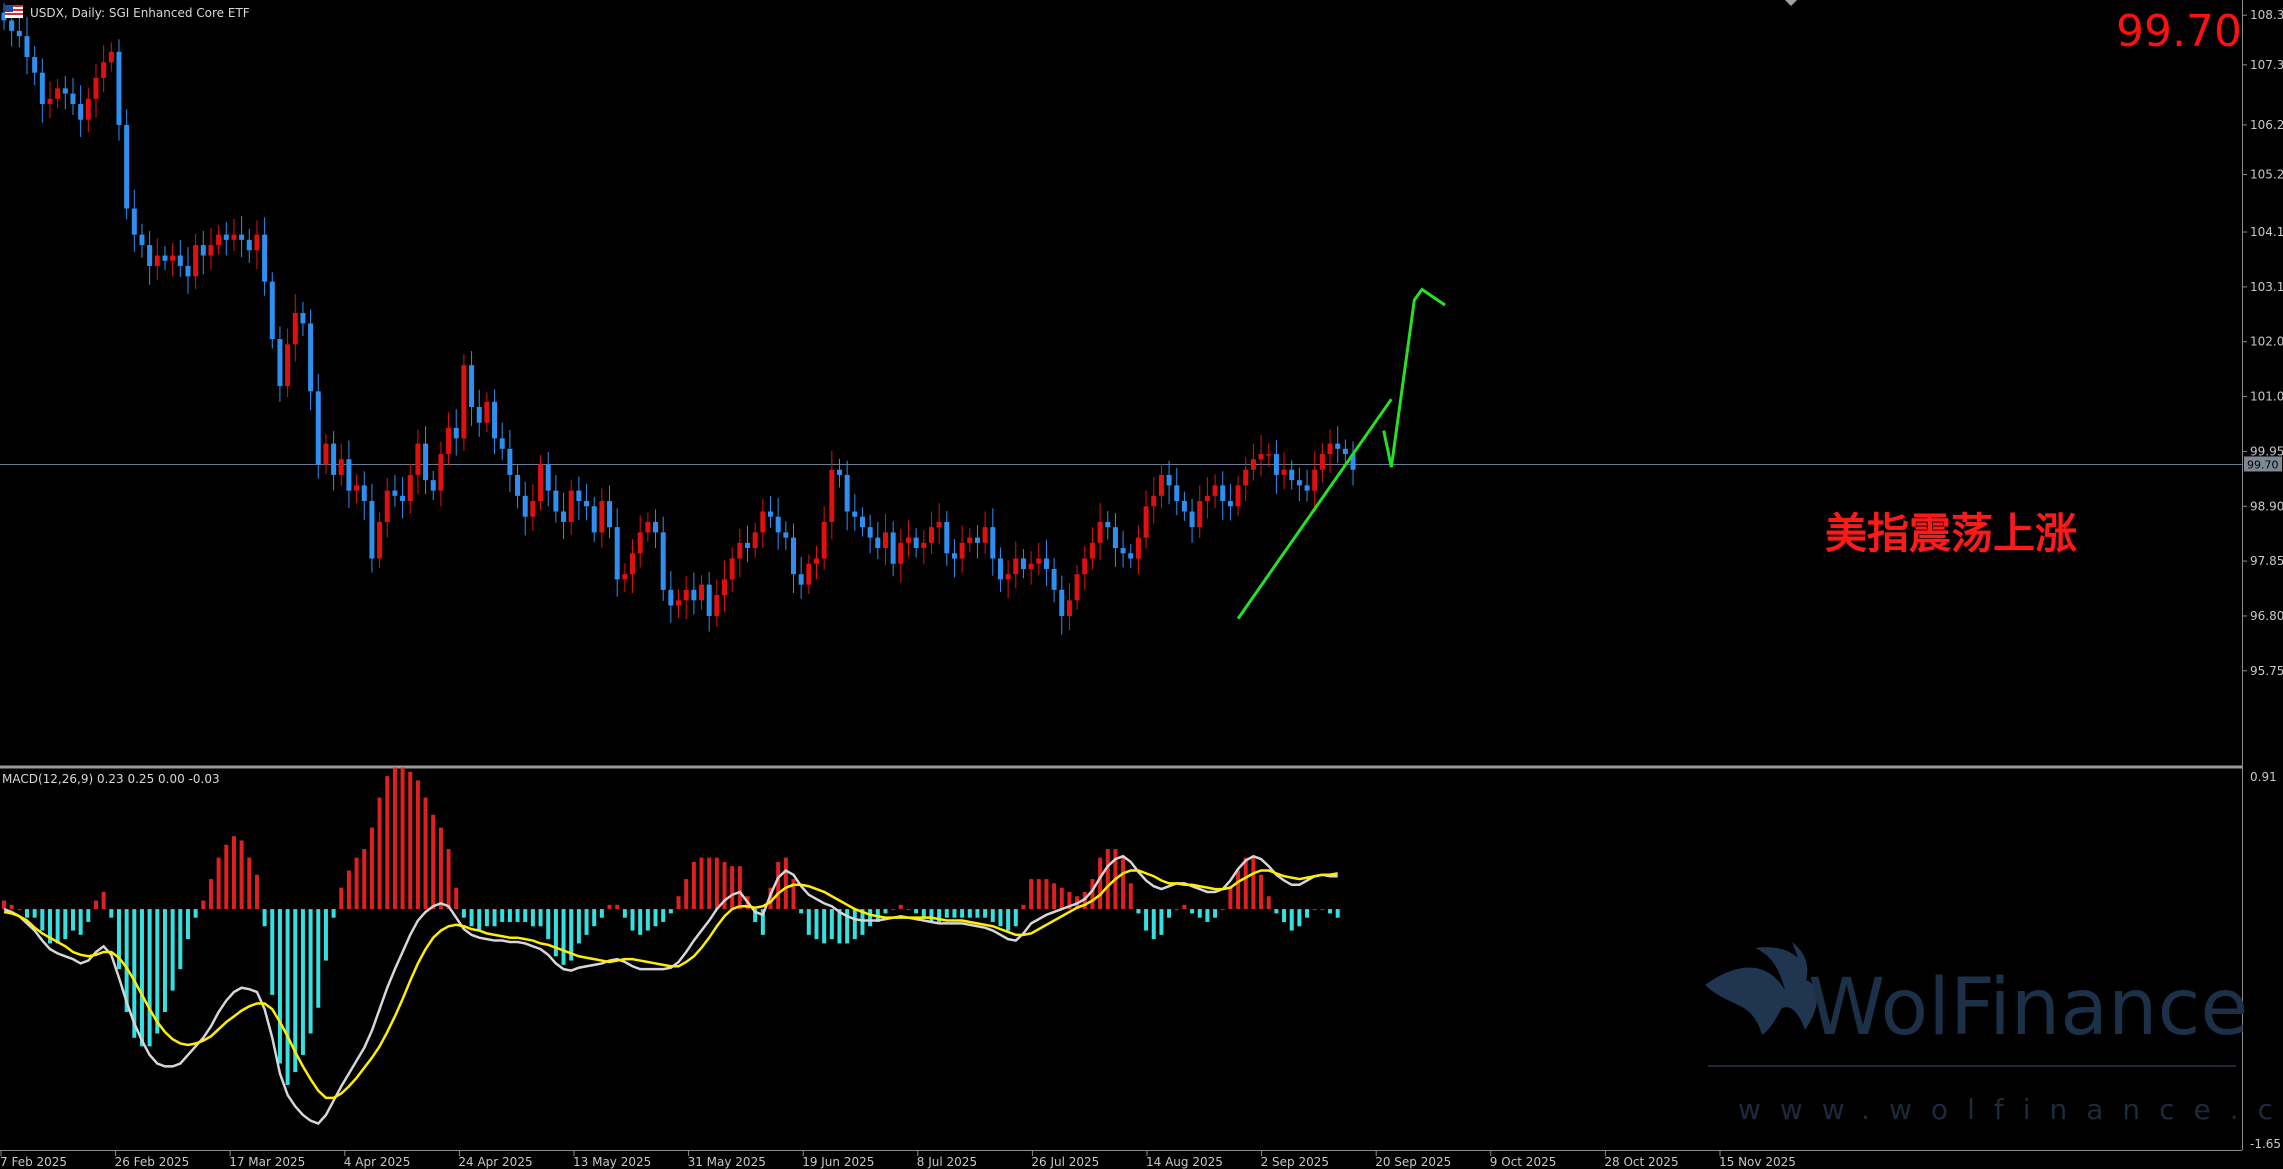 The image size is (2283, 1169). Describe the element at coordinates (1761, 988) in the screenshot. I see `wolf-logo-icon` at that location.